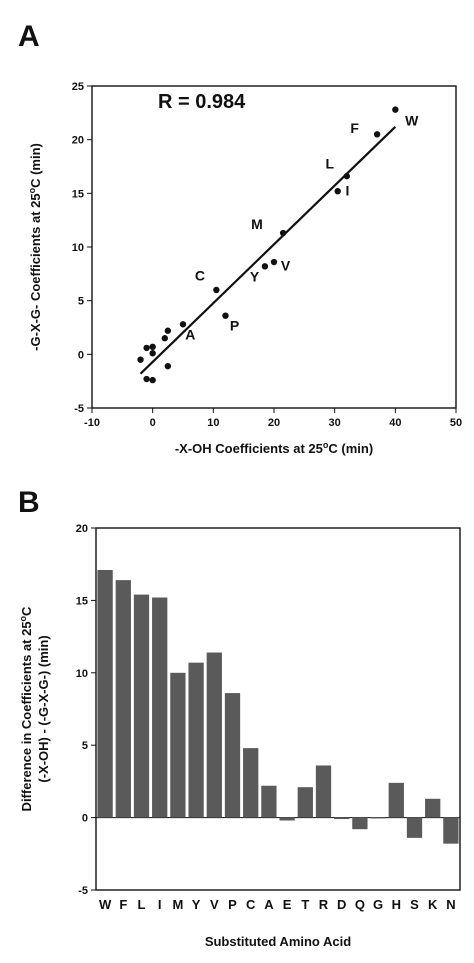 The height and width of the screenshot is (963, 474). Describe the element at coordinates (105, 693) in the screenshot. I see `panel-b-bar-W` at that location.